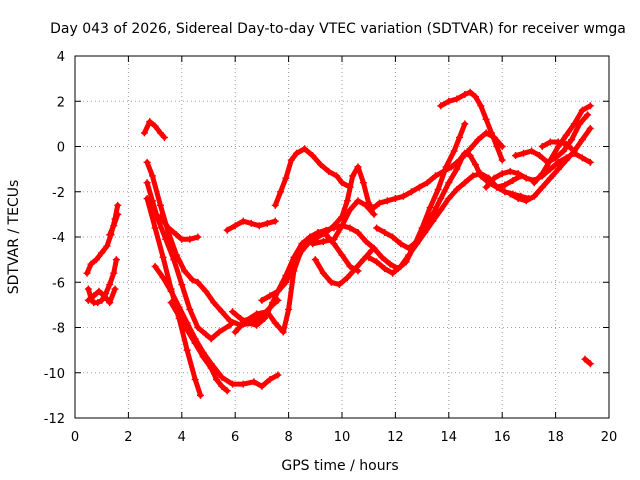 This screenshot has width=640, height=480. What do you see at coordinates (235, 437) in the screenshot?
I see `x-tick-label: 6` at bounding box center [235, 437].